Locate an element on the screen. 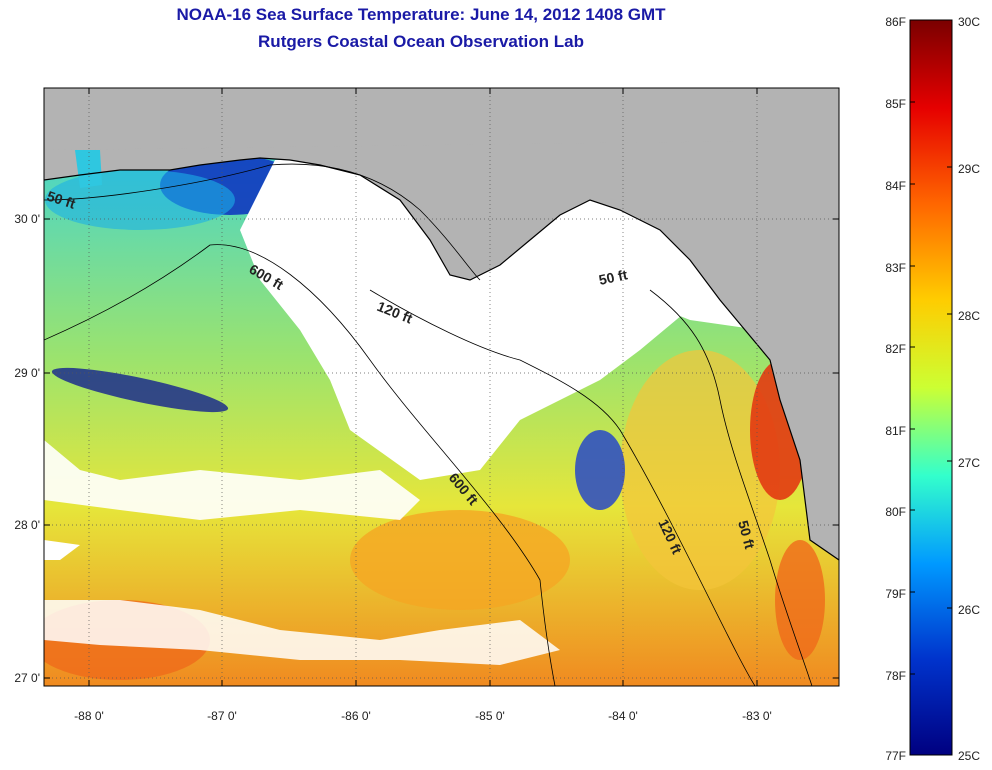  lon-tick-label: -85 0' is located at coordinates (490, 716).